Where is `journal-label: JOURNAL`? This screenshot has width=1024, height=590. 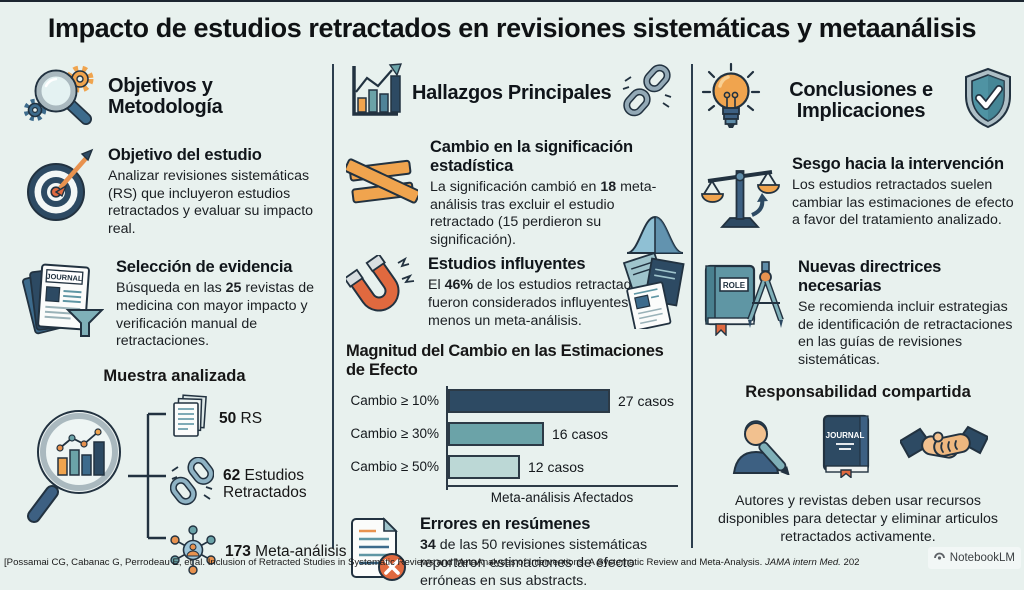
journal-label: JOURNAL is located at coordinates (64, 278).